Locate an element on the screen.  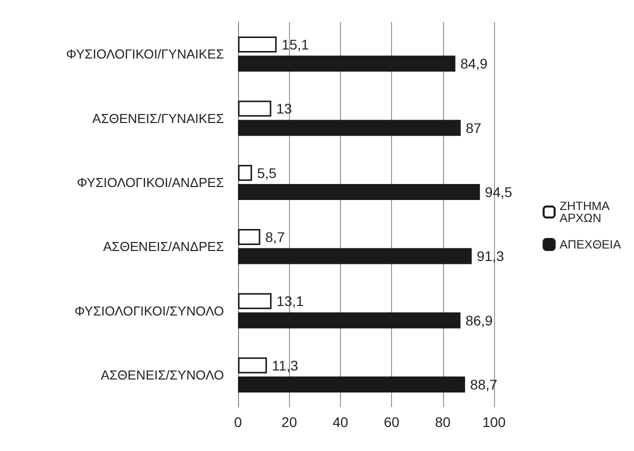
data-label: 13,1 is located at coordinates (290, 301).